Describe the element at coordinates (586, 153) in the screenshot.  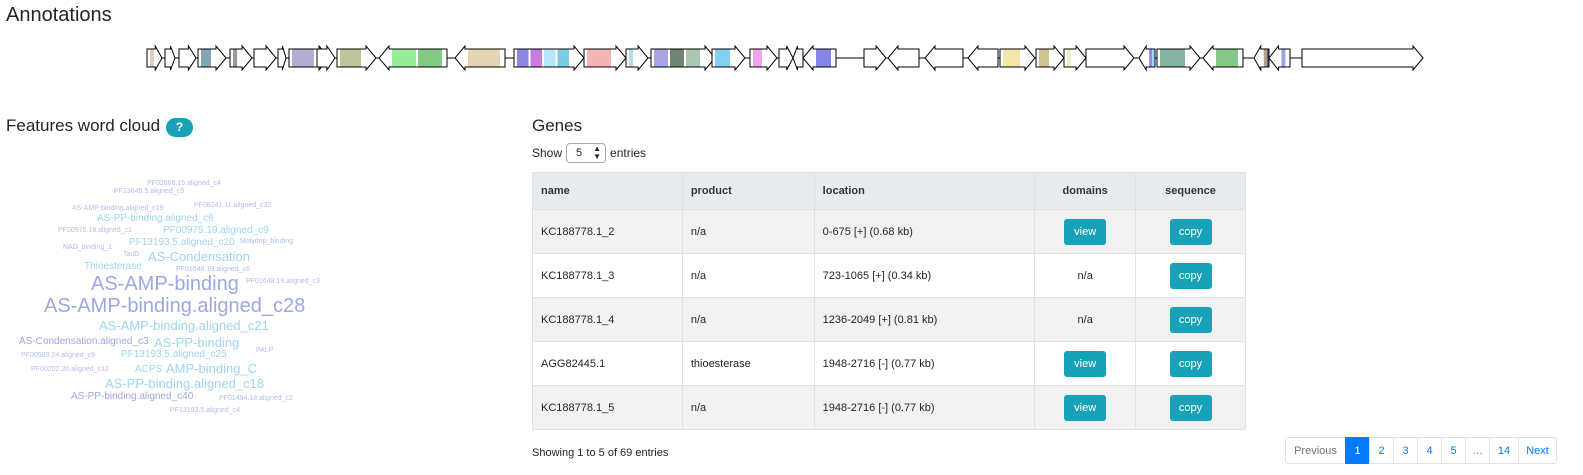
I see `page-size-select: 5 ▲ ▼` at that location.